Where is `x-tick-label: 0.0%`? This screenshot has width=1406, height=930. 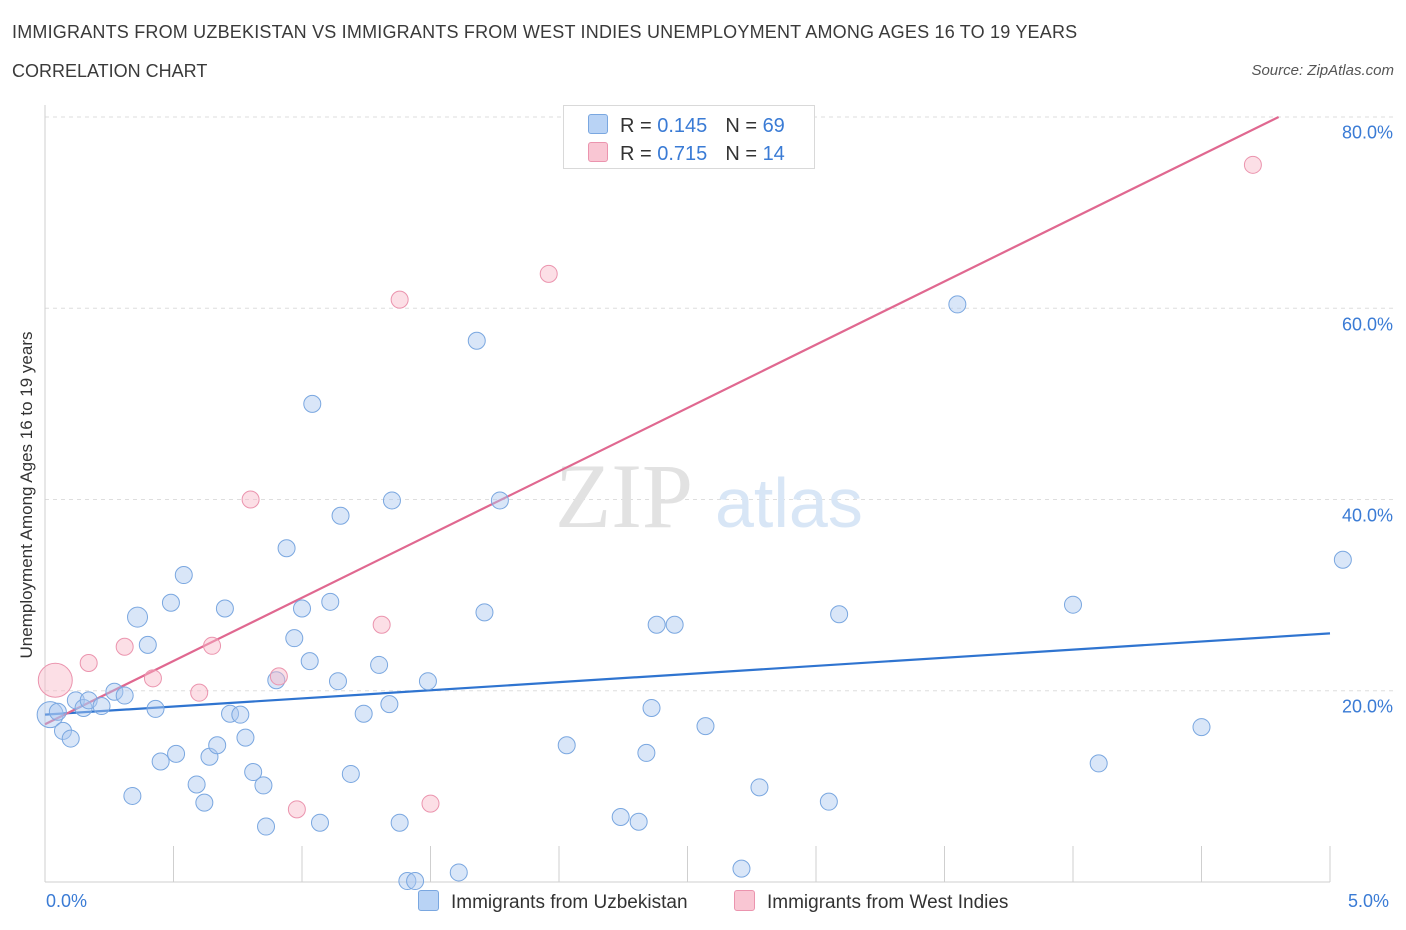 x-tick-label: 0.0% is located at coordinates (67, 901).